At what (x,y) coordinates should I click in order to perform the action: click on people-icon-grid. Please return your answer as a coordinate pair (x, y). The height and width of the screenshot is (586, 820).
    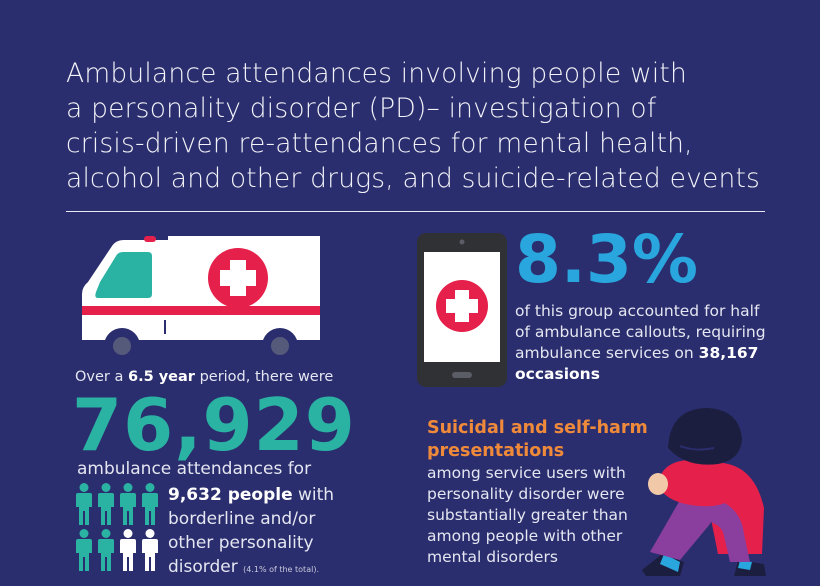
    Looking at the image, I should click on (117, 527).